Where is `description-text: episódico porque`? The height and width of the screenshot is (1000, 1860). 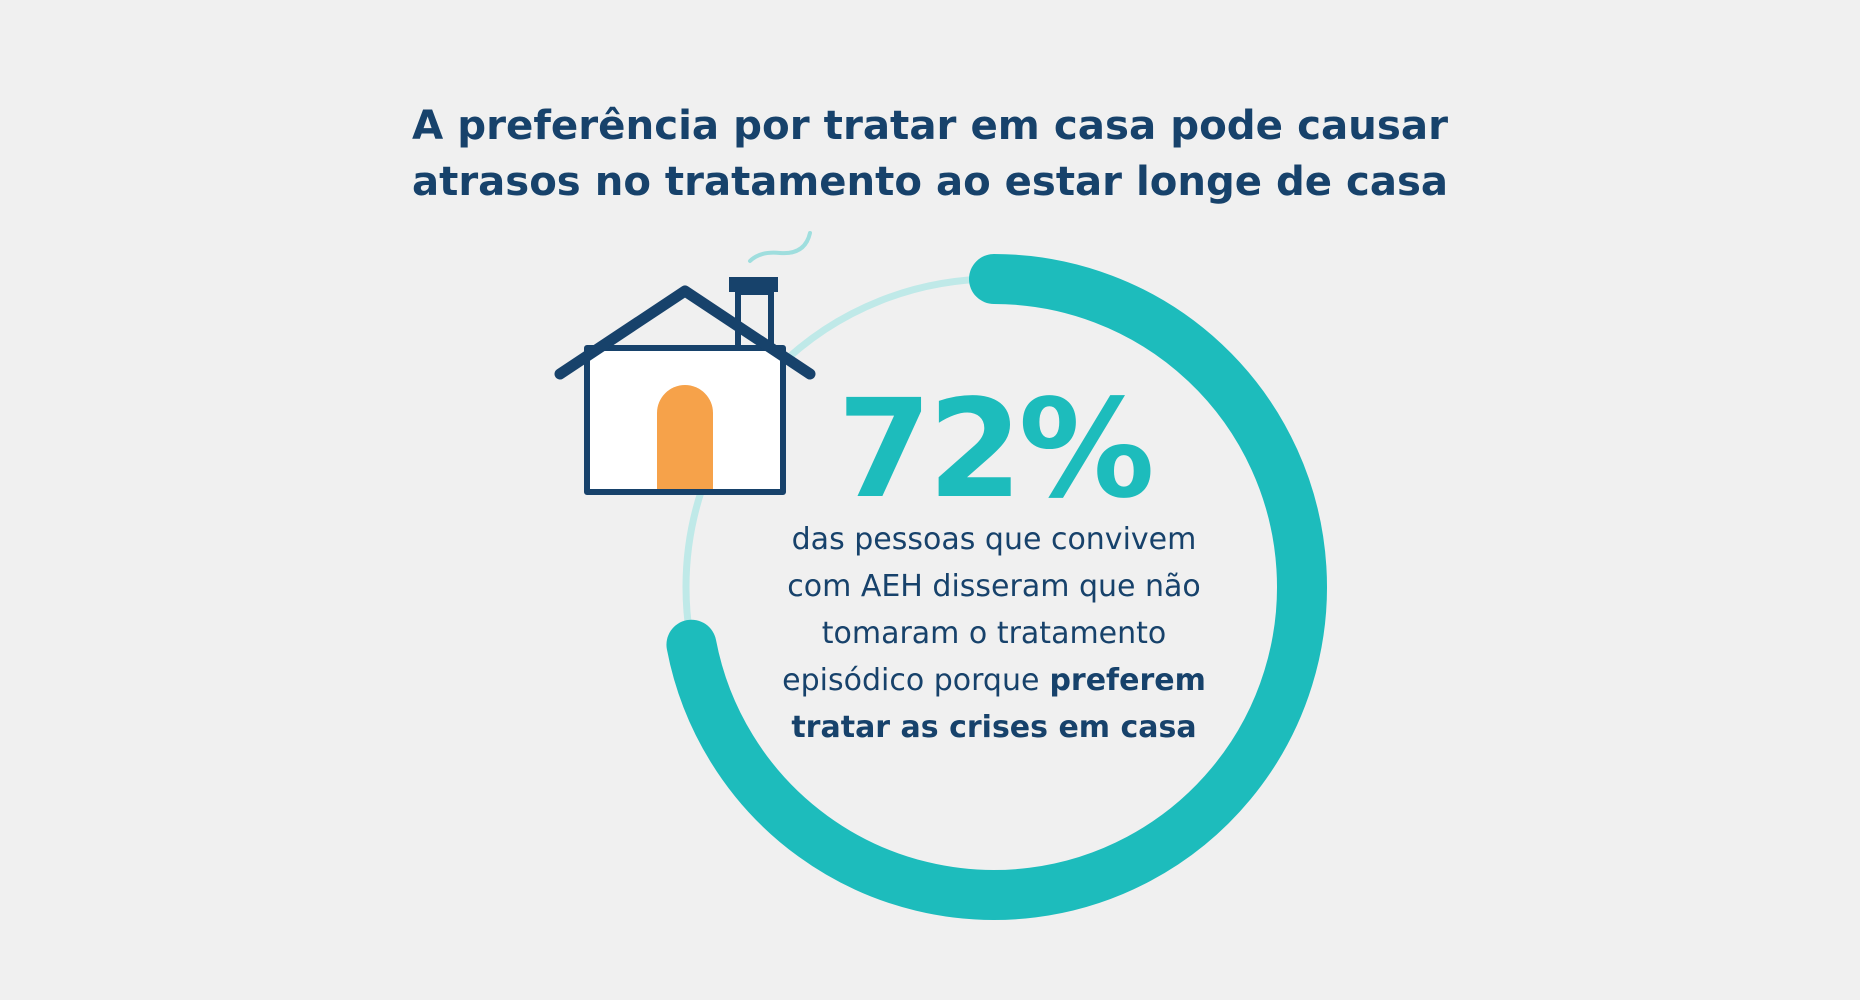
description-text: episódico porque is located at coordinates (910, 680).